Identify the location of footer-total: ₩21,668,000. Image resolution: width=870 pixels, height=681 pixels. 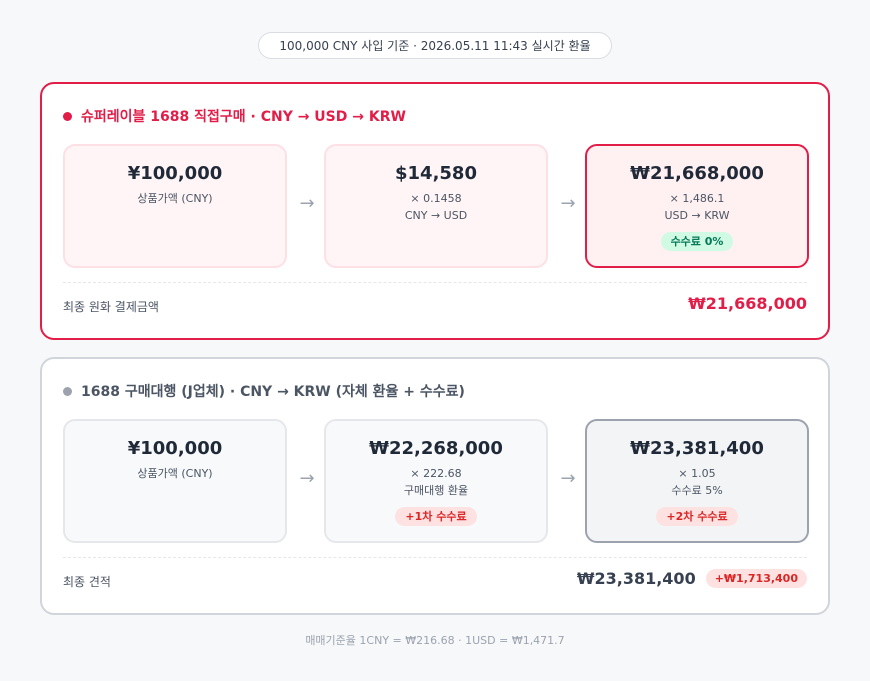
(747, 303).